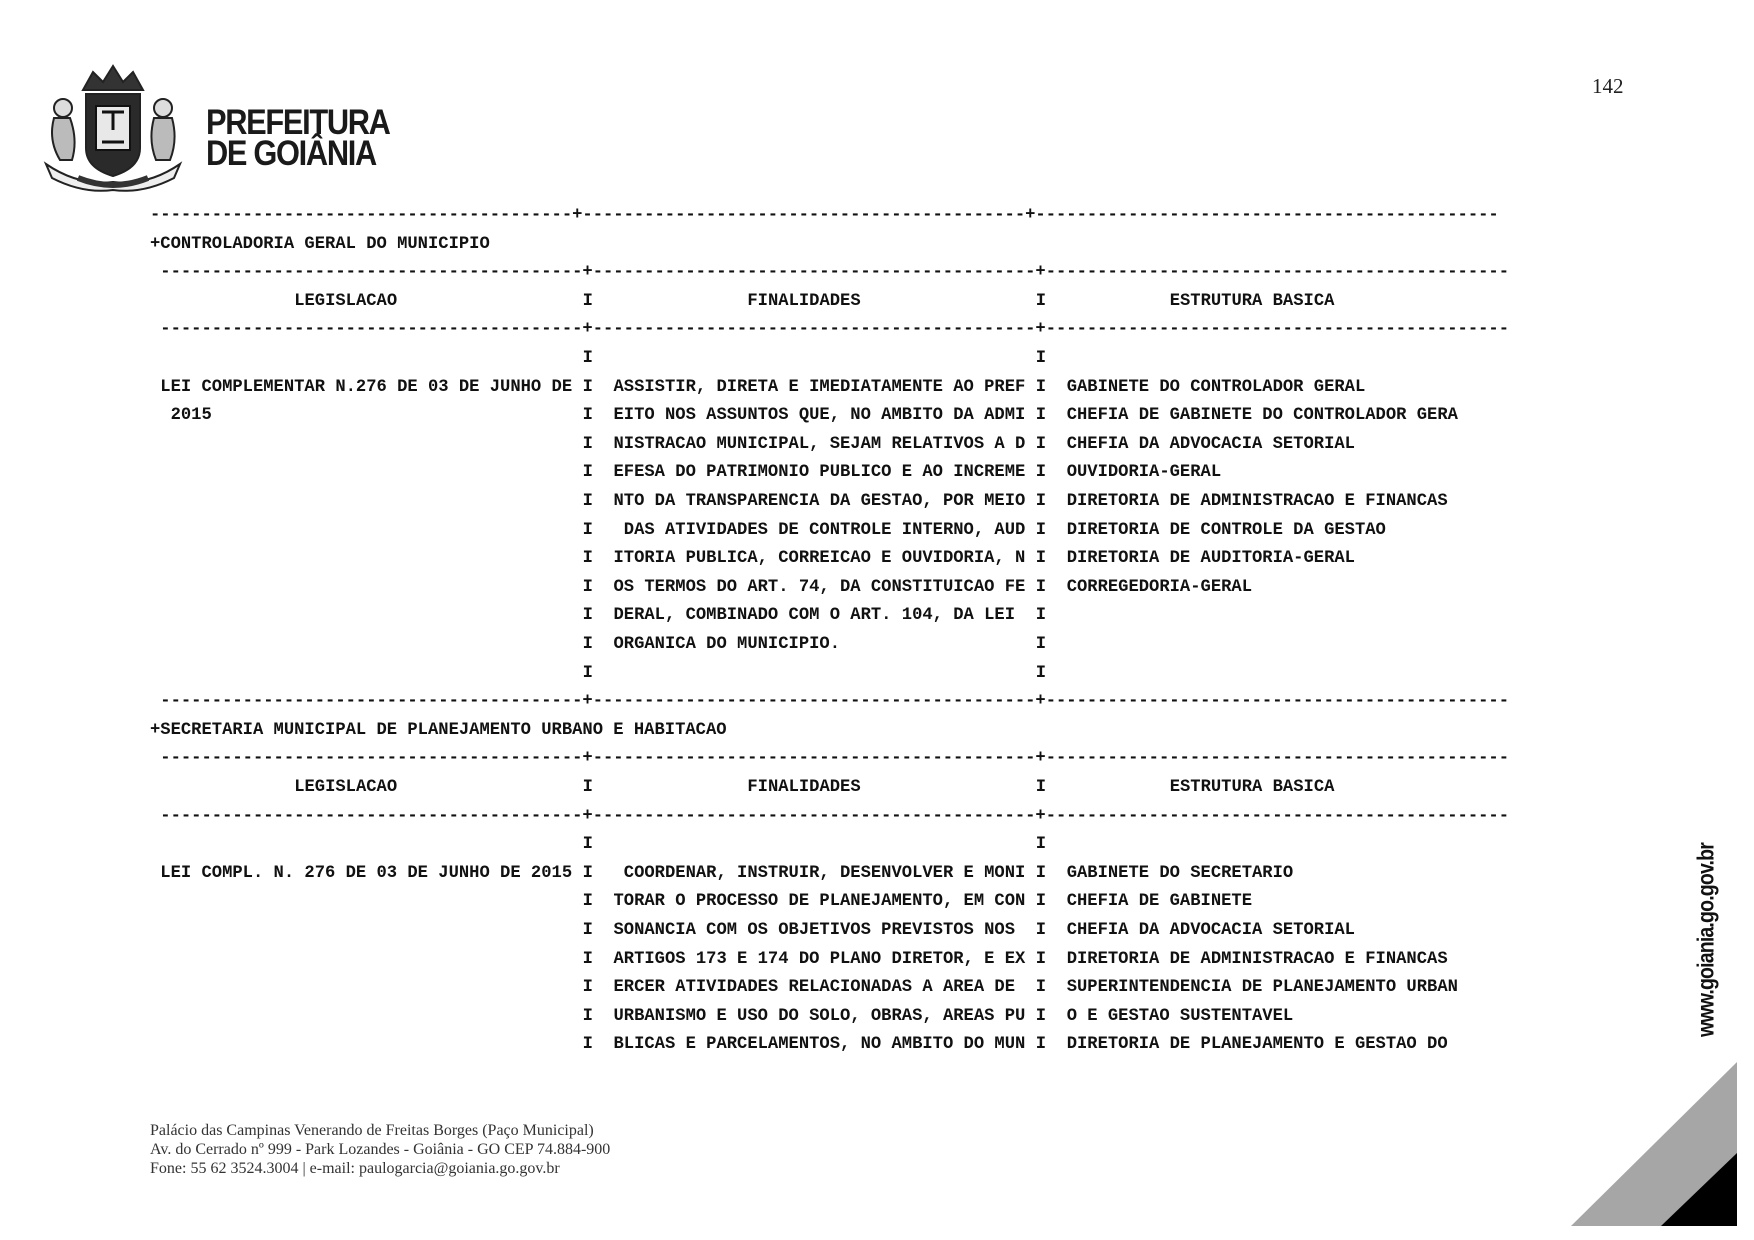 The height and width of the screenshot is (1240, 1754). I want to click on brand-name-line1: PREFEITURA, so click(298, 122).